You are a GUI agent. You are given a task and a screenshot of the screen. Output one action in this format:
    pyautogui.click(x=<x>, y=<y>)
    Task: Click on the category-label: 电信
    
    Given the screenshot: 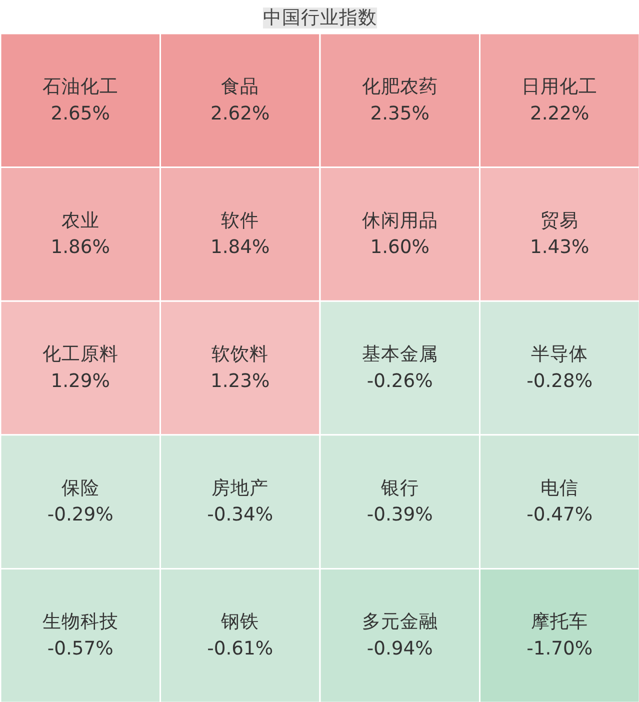 What is the action you would take?
    pyautogui.click(x=559, y=488)
    